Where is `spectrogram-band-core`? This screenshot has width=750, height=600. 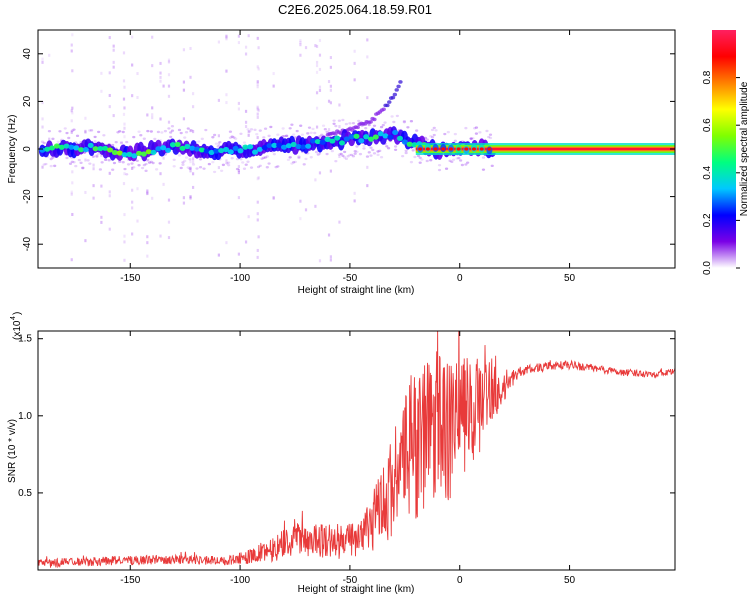 spectrogram-band-core is located at coordinates (545, 149).